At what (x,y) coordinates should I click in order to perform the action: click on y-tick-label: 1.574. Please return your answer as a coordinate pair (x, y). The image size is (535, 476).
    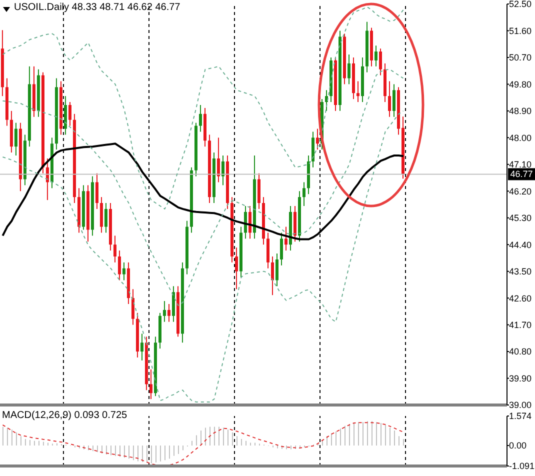
    Looking at the image, I should click on (520, 416).